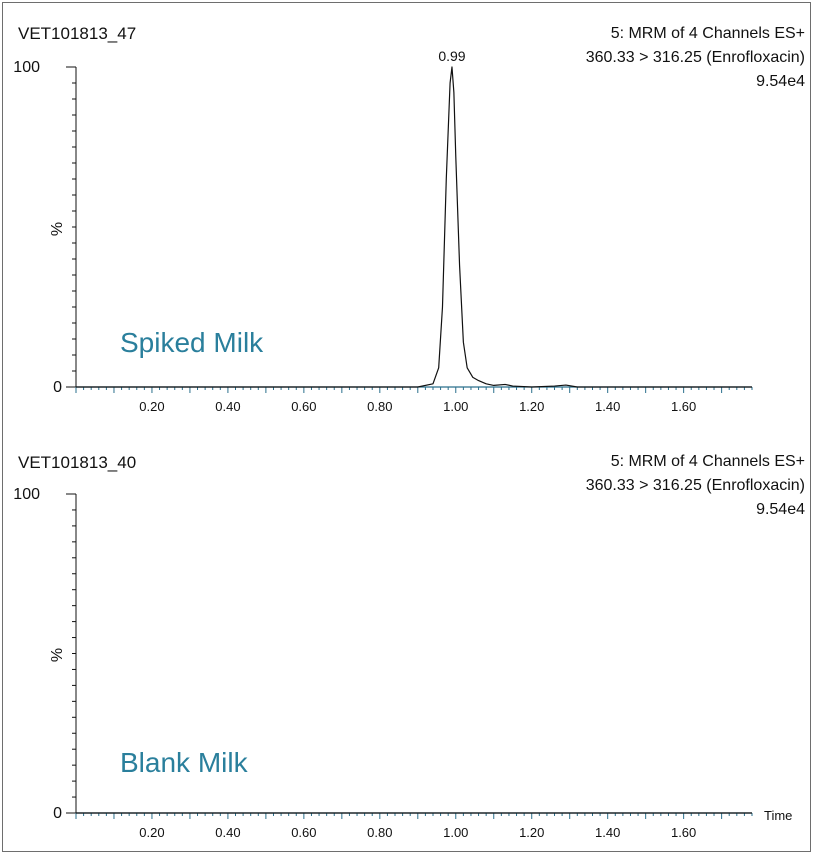 This screenshot has height=856, width=815. What do you see at coordinates (780, 509) in the screenshot?
I see `panel2-intensity: 9.54e4` at bounding box center [780, 509].